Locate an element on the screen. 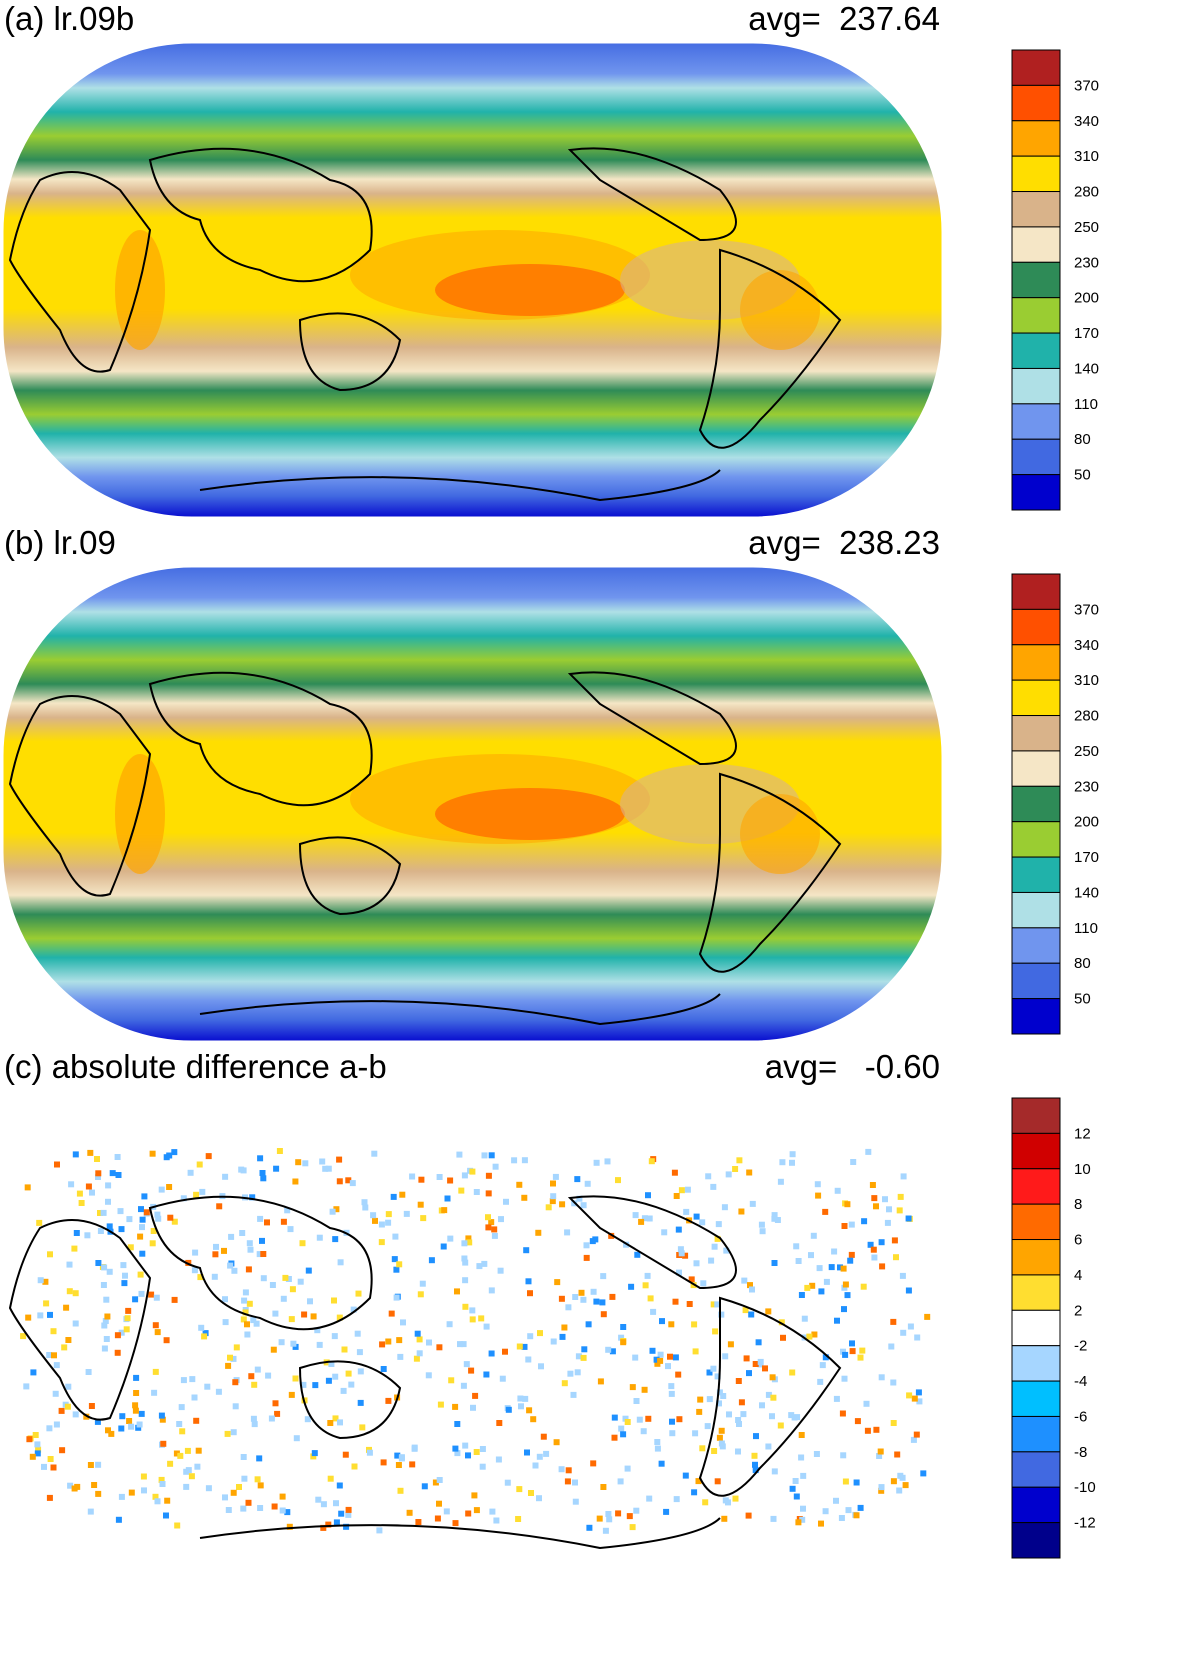  colorbar-tick-label: -4 is located at coordinates (1080, 1381).